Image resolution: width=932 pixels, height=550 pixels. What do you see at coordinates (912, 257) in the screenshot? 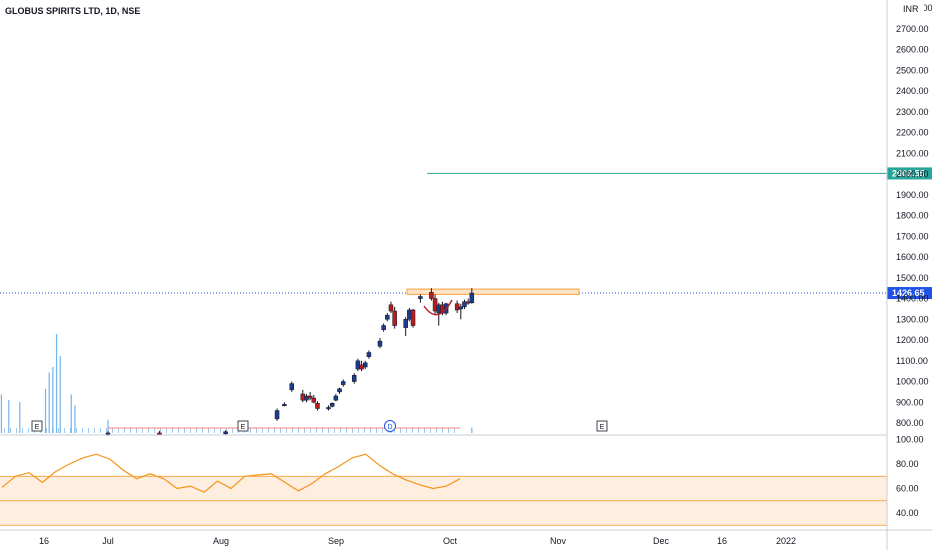
I see `price-tick-label: 1600.00` at bounding box center [912, 257].